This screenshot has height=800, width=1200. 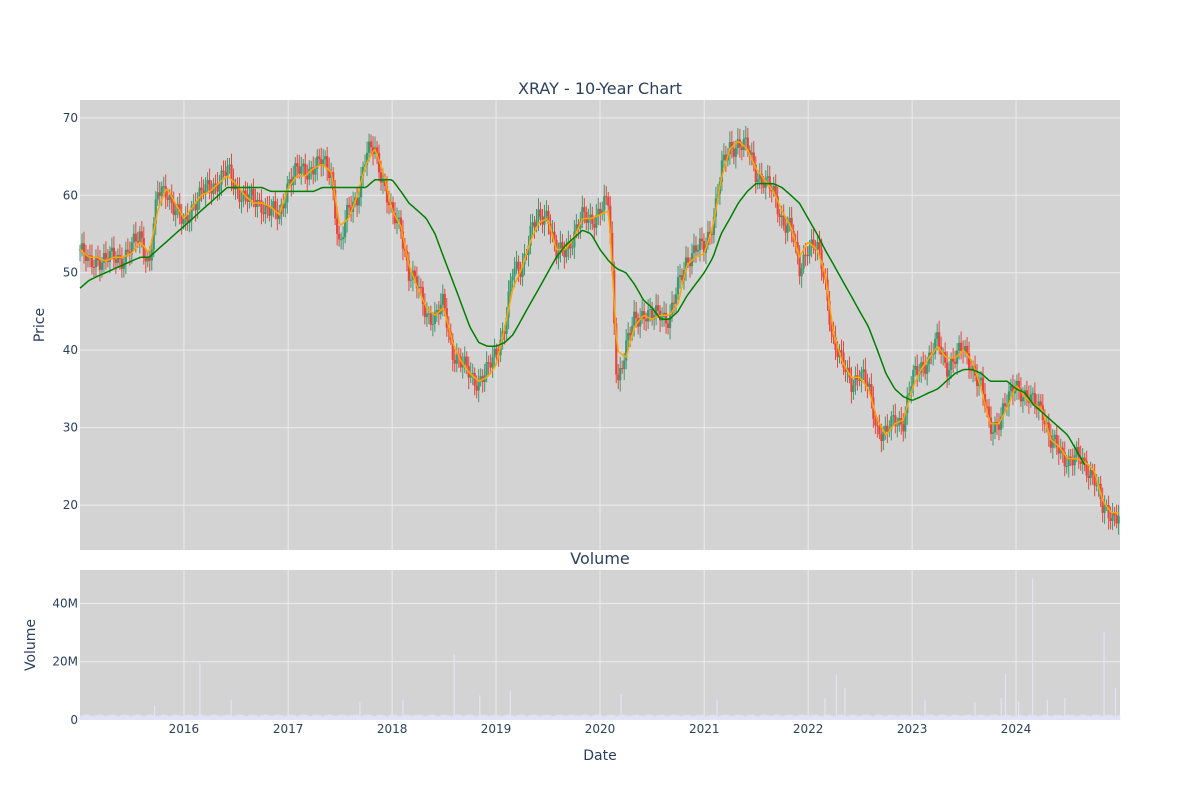 I want to click on volume-y-ticks: 0 20M 40M, so click(x=65, y=661).